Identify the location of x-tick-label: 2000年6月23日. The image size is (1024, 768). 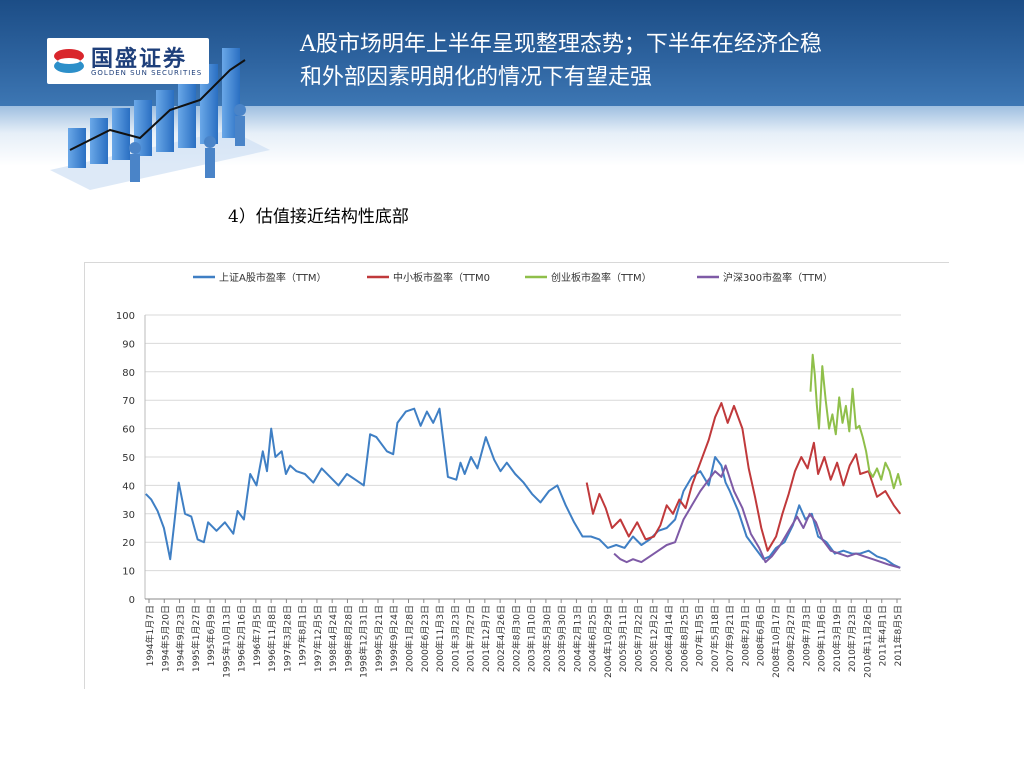
(425, 638).